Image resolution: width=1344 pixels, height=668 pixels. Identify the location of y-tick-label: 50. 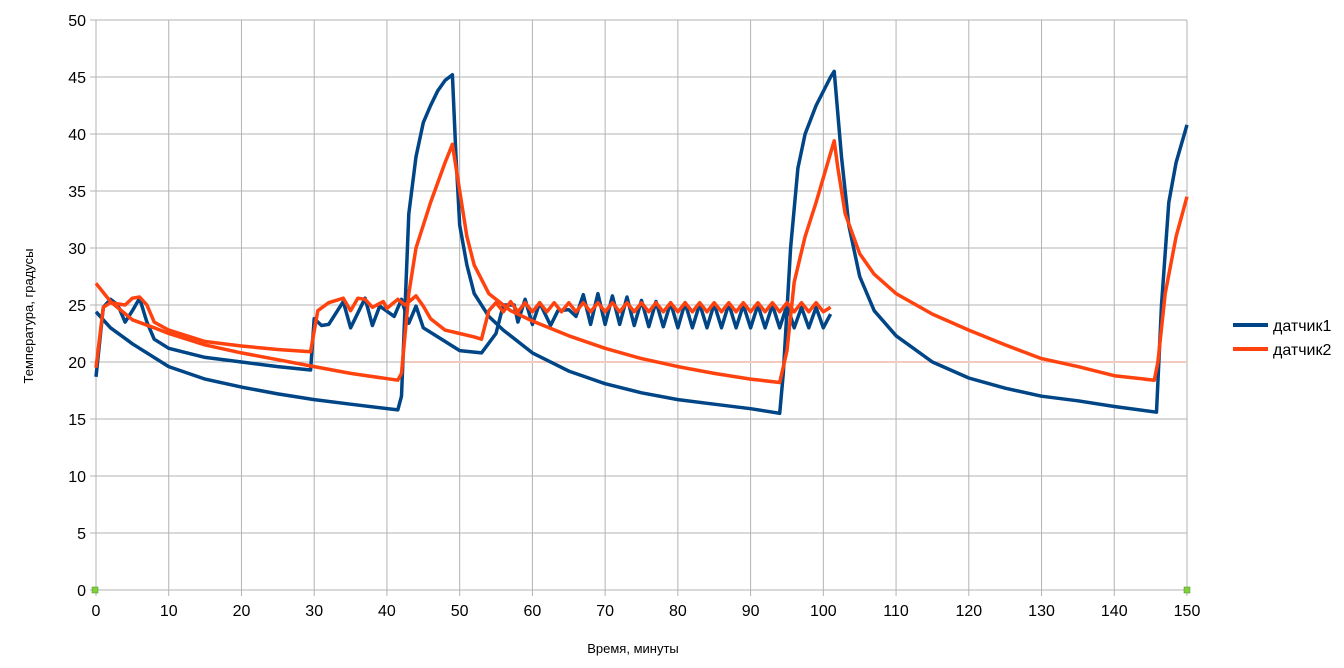
(77, 21).